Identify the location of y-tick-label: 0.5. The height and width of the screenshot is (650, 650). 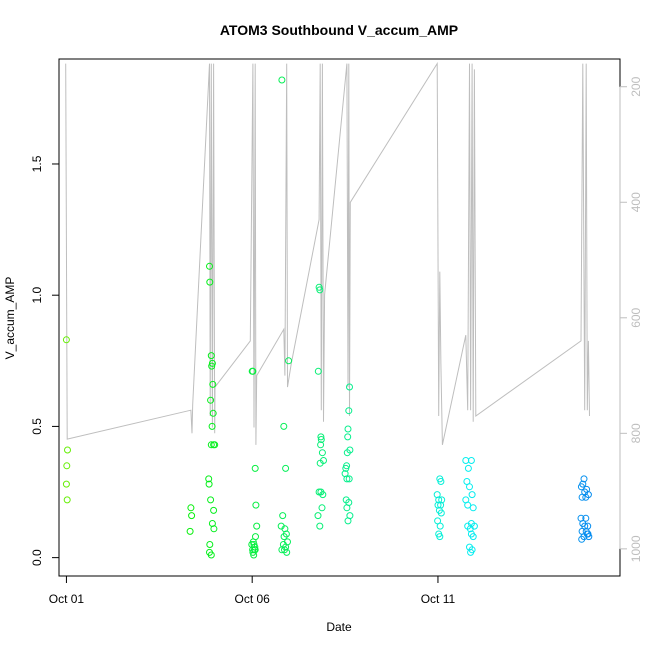
(37, 426).